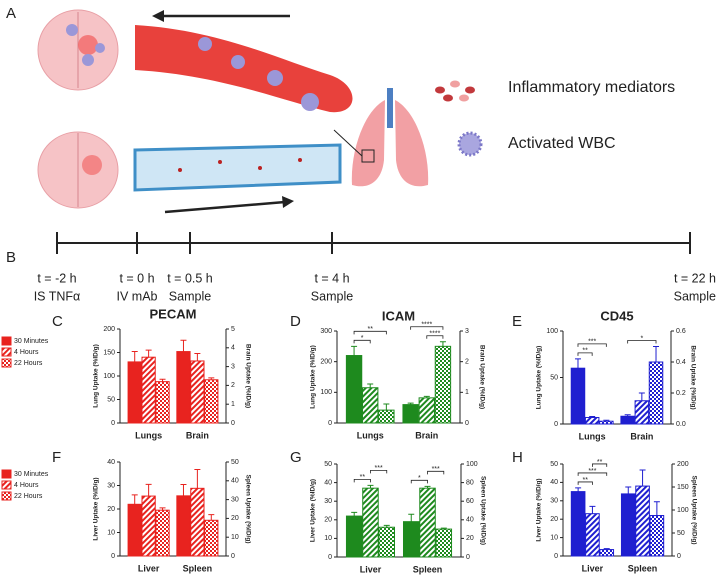 The image size is (721, 577). Describe the element at coordinates (235, 499) in the screenshot. I see `y2-tick-label: 30` at that location.